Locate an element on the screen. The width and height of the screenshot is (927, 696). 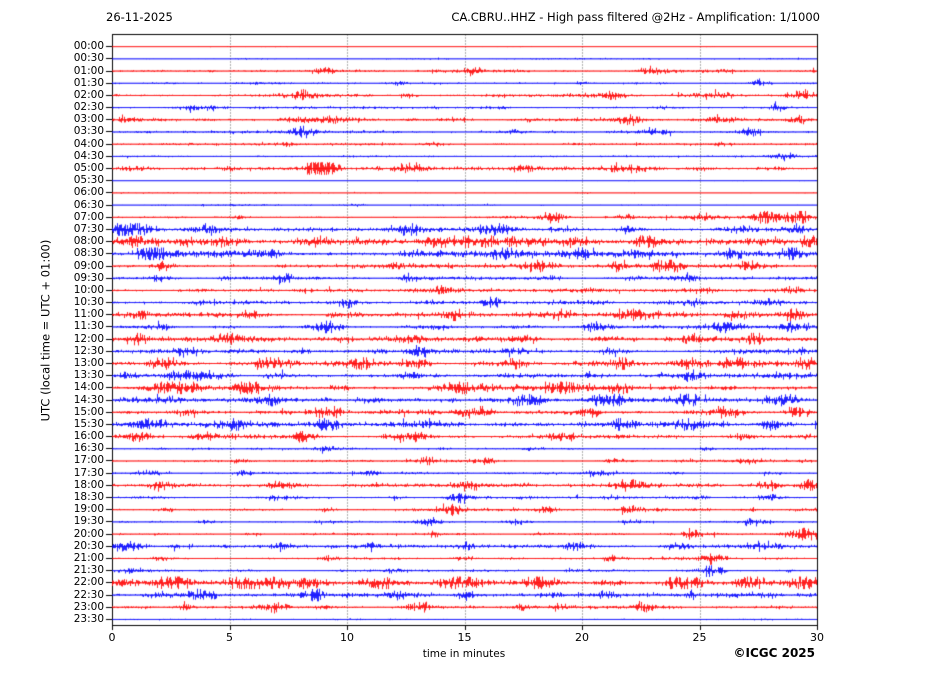
x-tick-label: 10 is located at coordinates (347, 637).